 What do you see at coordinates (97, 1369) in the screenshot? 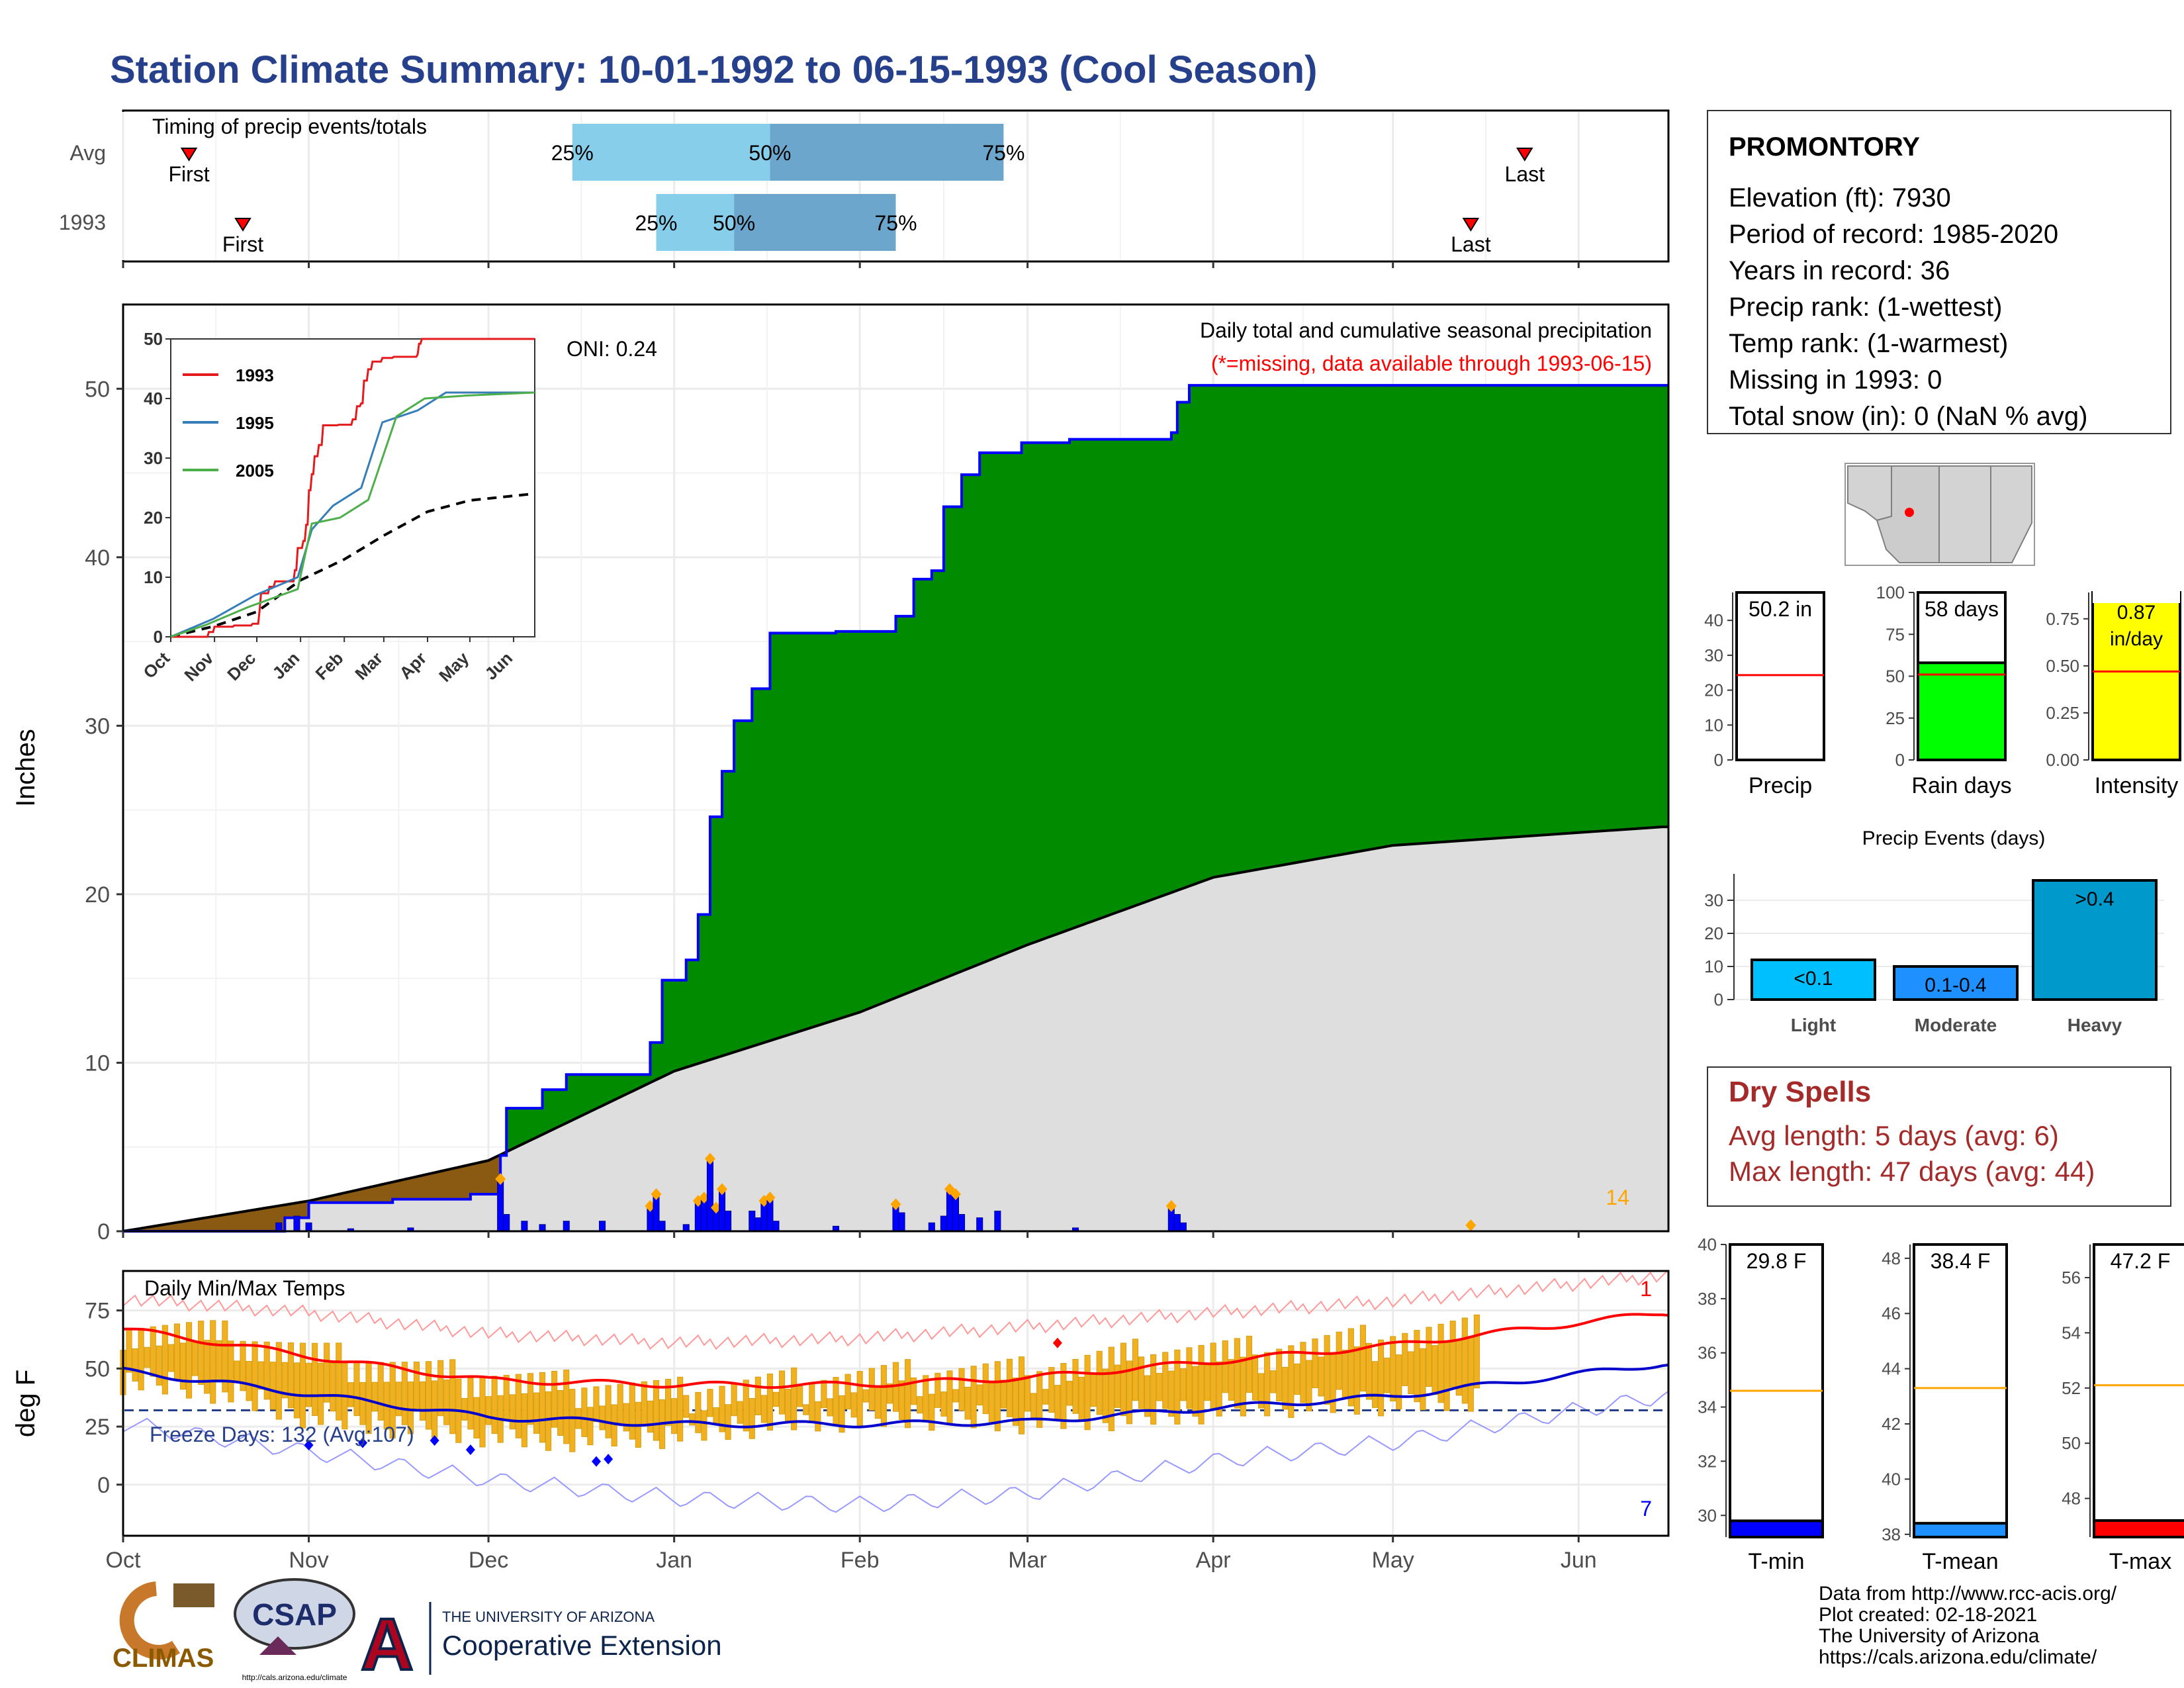
I see `temp-ytick-label: 50` at bounding box center [97, 1369].